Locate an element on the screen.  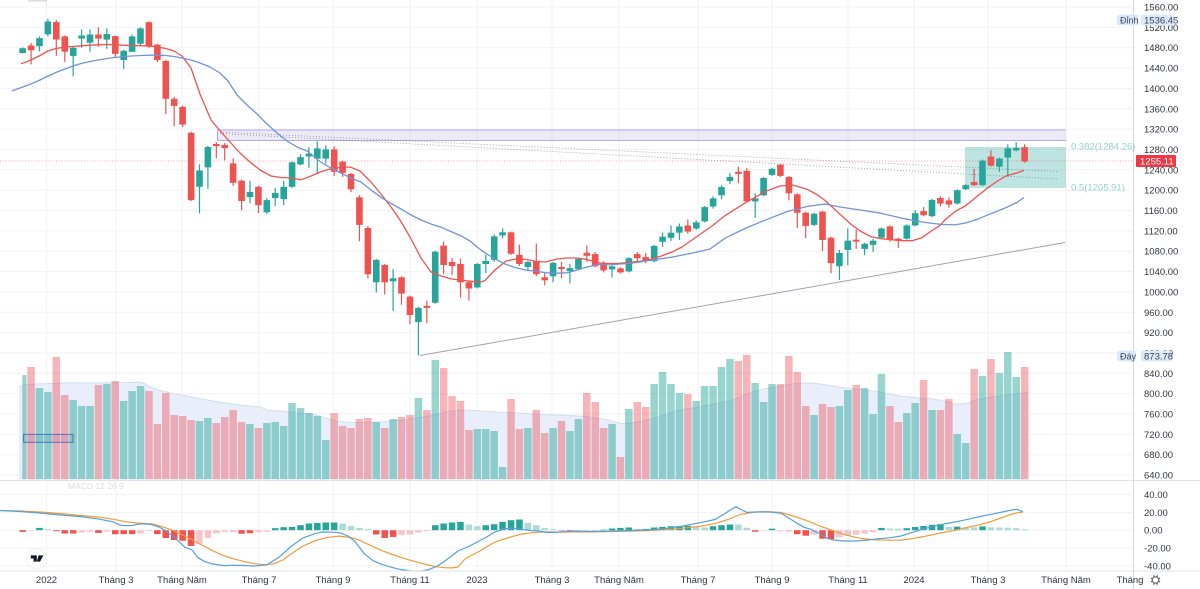
svg-text: 1255.11 is located at coordinates (1157, 161).